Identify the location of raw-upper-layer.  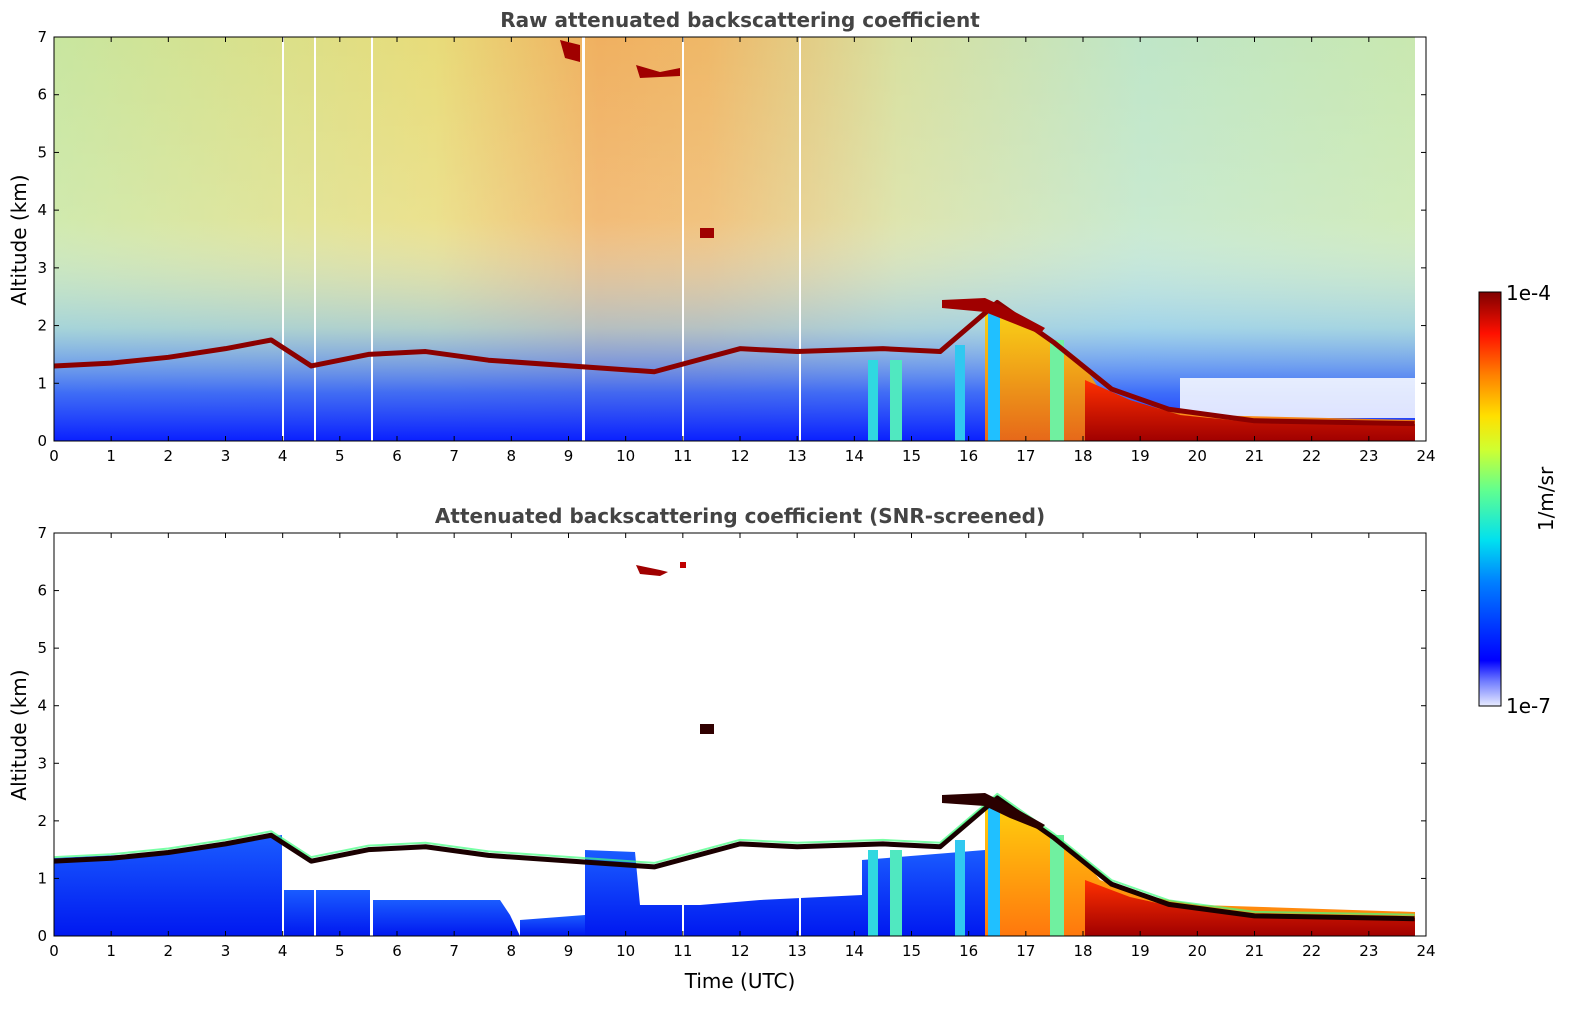
(993, 316).